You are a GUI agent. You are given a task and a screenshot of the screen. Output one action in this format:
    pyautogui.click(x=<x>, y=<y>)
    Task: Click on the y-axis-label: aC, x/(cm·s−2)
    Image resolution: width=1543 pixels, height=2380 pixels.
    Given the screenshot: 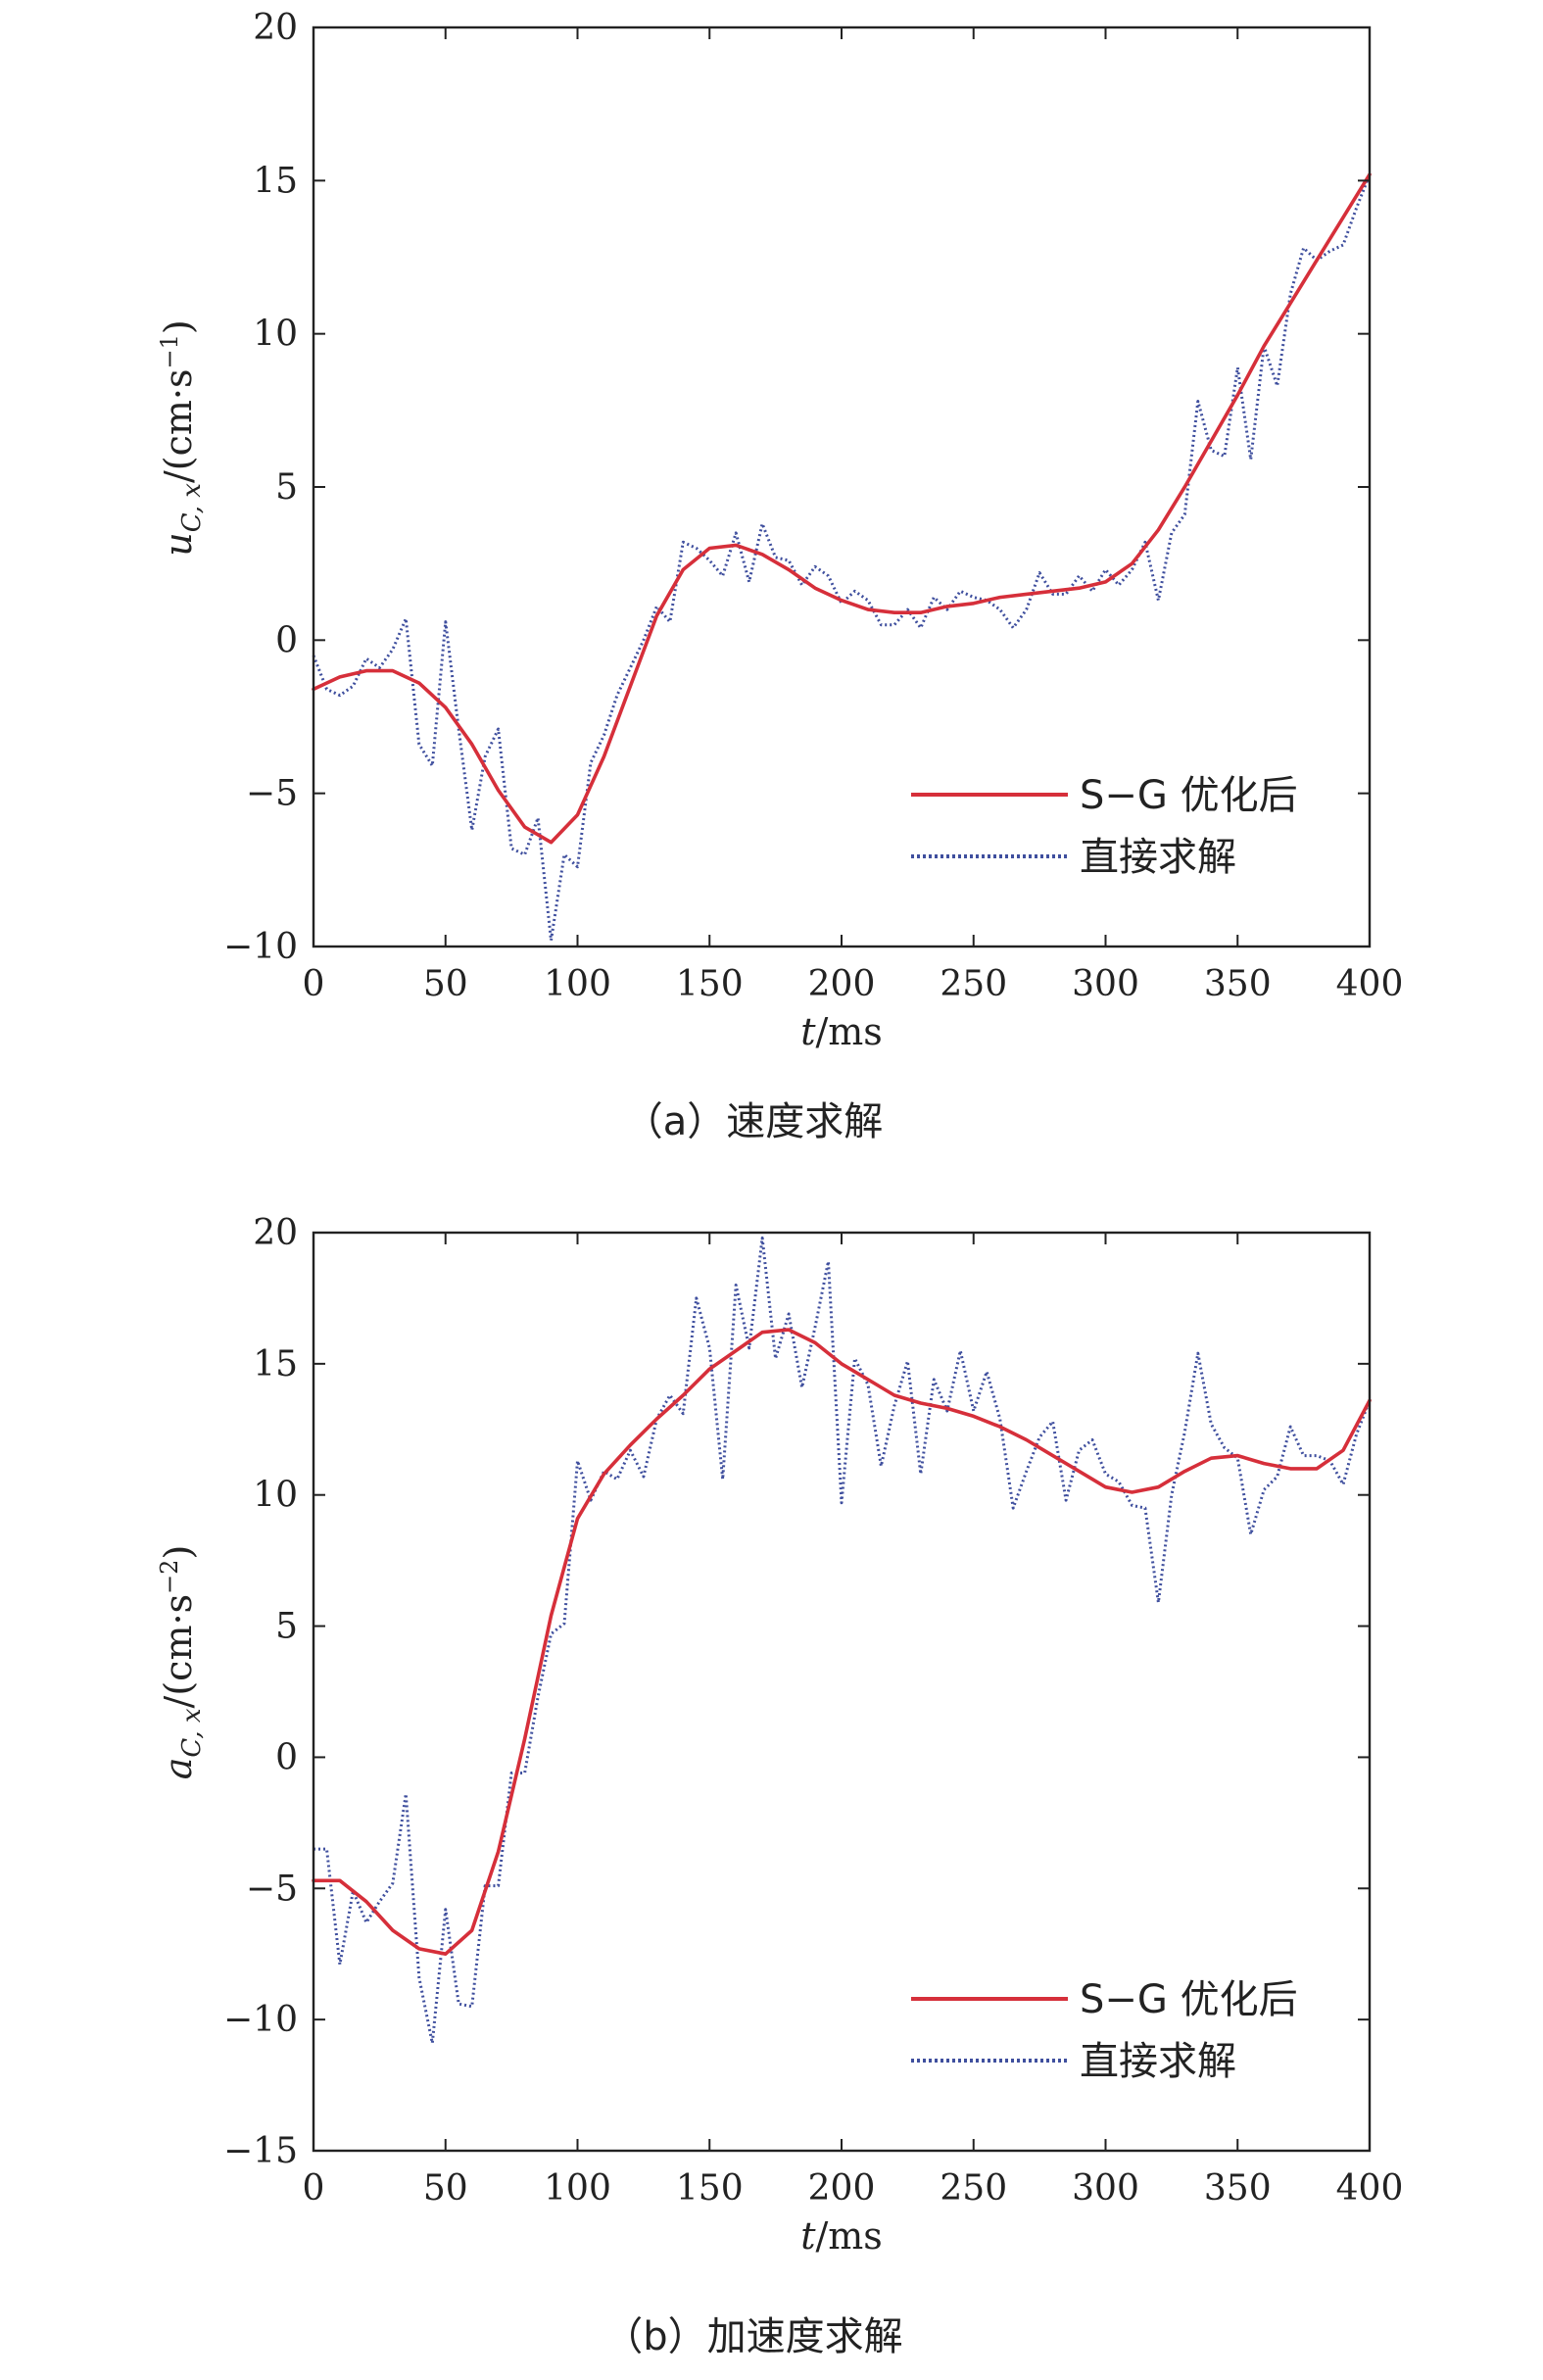 What is the action you would take?
    pyautogui.click(x=182, y=1662)
    